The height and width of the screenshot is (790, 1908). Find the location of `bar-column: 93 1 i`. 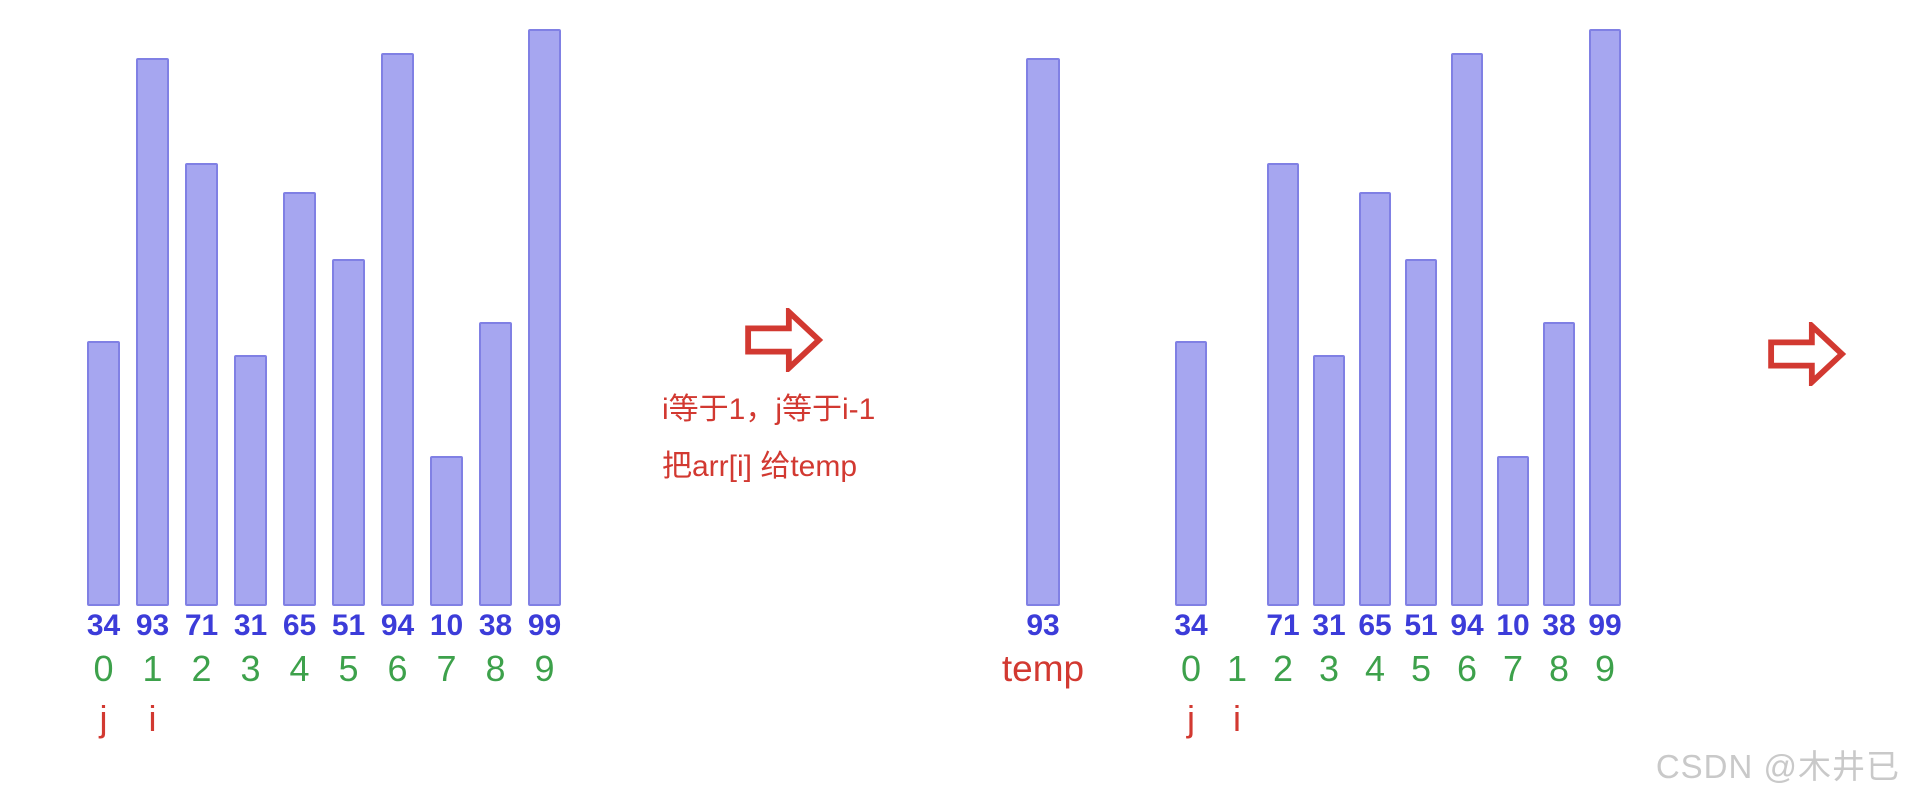

bar-column: 93 1 i is located at coordinates (152, 371).